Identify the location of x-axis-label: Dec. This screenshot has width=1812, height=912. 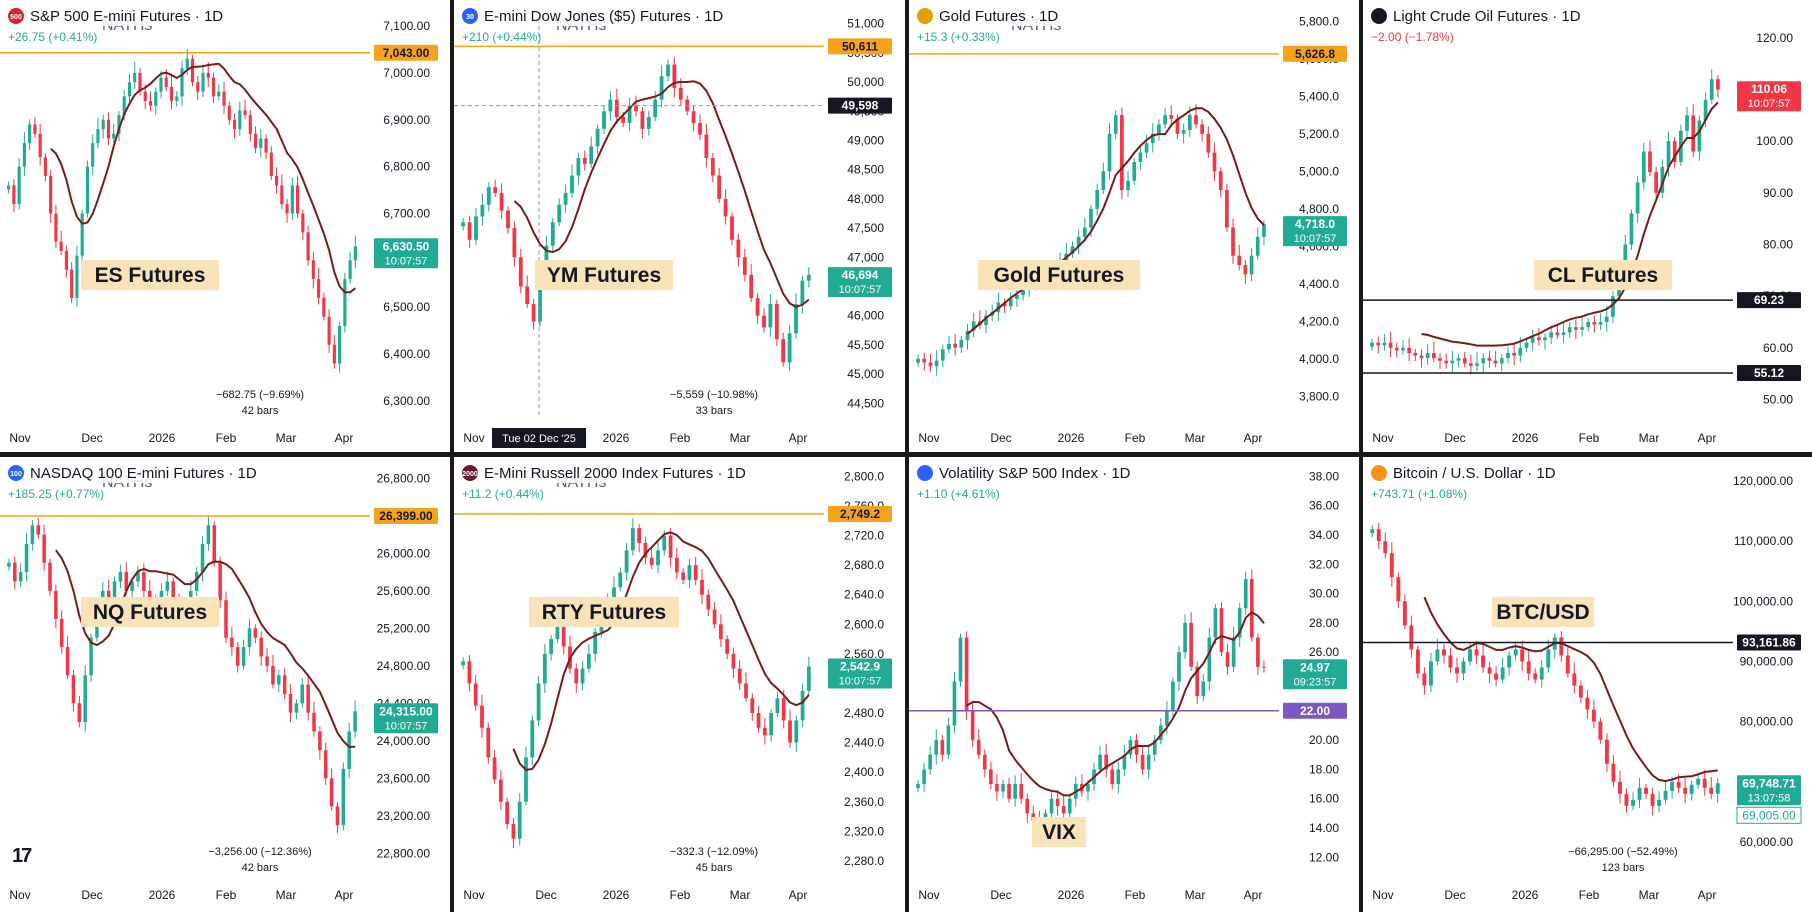
(1454, 438).